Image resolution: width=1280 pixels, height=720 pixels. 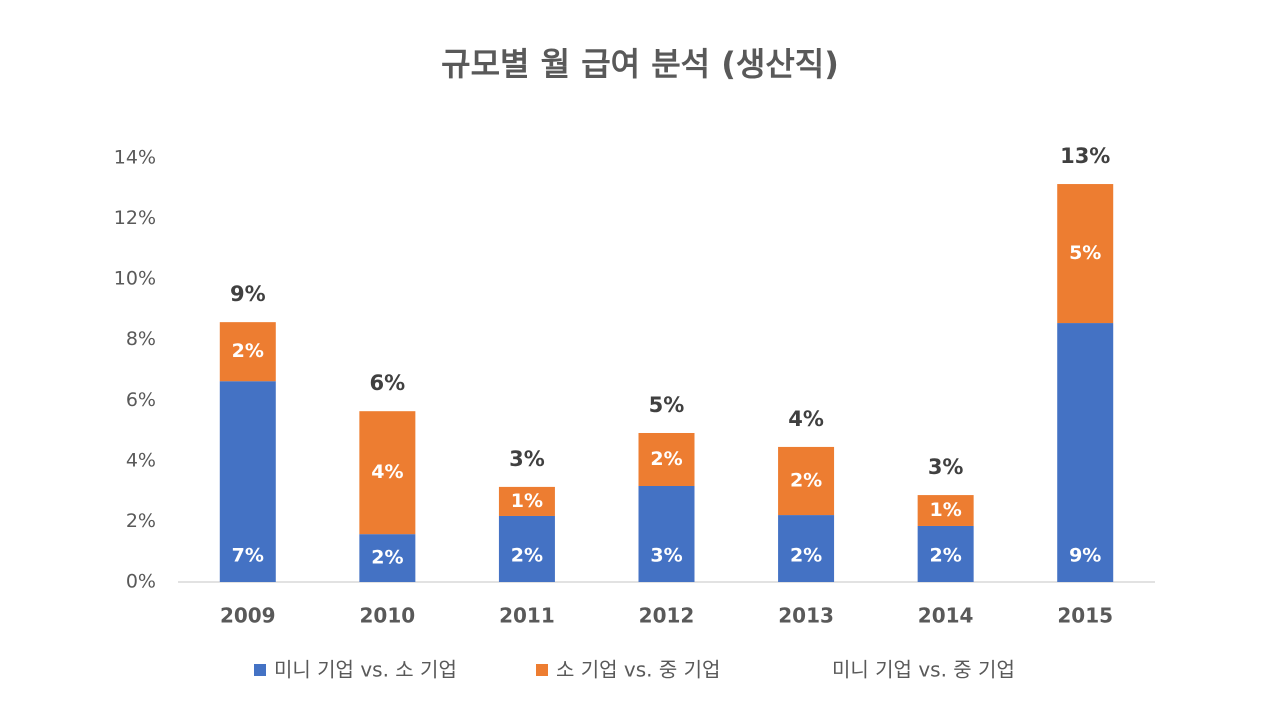 I want to click on data-label: 4%, so click(x=387, y=472).